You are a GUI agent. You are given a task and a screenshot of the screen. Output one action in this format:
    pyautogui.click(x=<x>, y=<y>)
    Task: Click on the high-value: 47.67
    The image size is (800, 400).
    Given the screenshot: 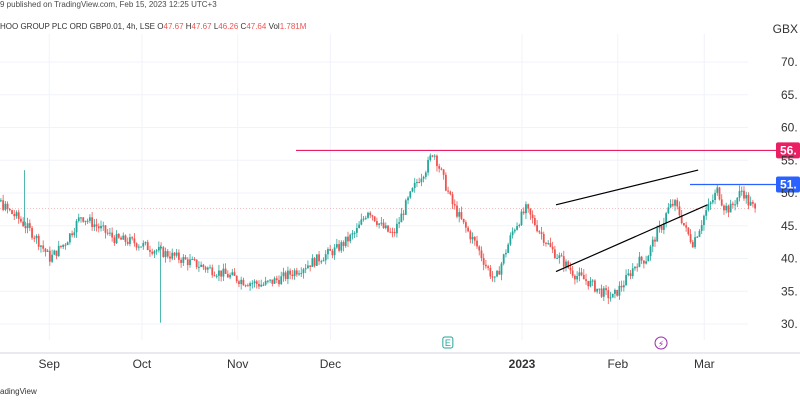 What is the action you would take?
    pyautogui.click(x=201, y=26)
    